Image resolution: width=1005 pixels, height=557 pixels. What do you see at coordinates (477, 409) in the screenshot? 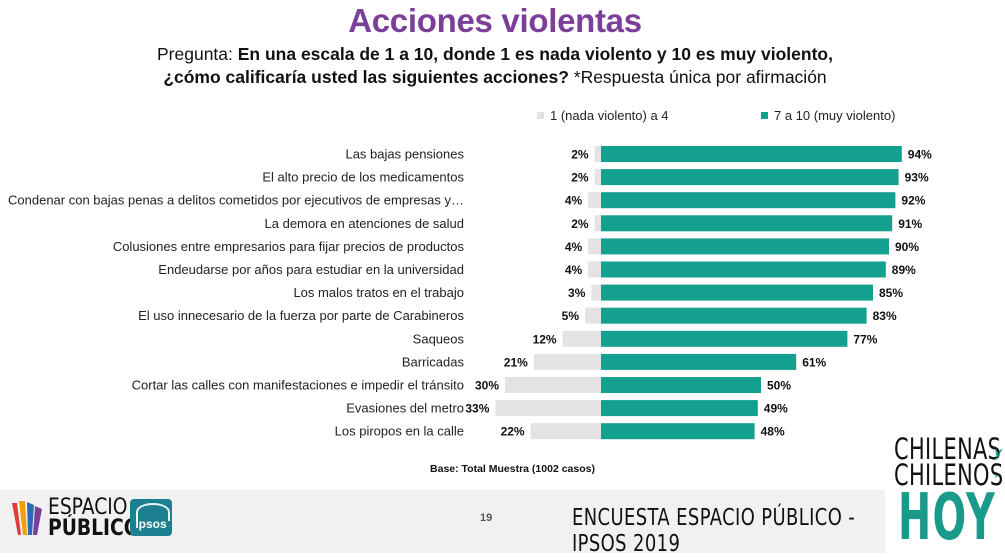
I see `value-label-low: 33%` at bounding box center [477, 409].